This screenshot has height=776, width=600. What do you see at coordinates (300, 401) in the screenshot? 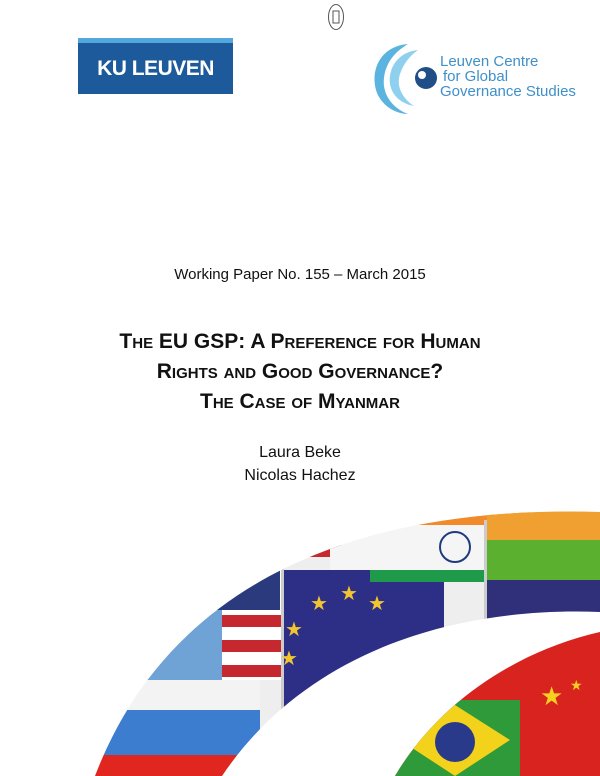
I see `title-line: The Case of Myanmar` at bounding box center [300, 401].